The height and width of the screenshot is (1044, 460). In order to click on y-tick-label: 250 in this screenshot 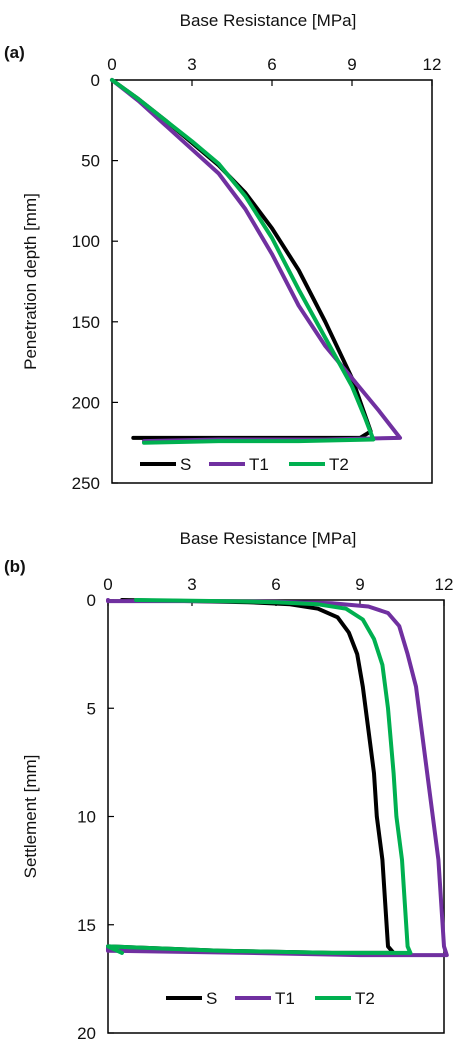, I will do `click(86, 483)`.